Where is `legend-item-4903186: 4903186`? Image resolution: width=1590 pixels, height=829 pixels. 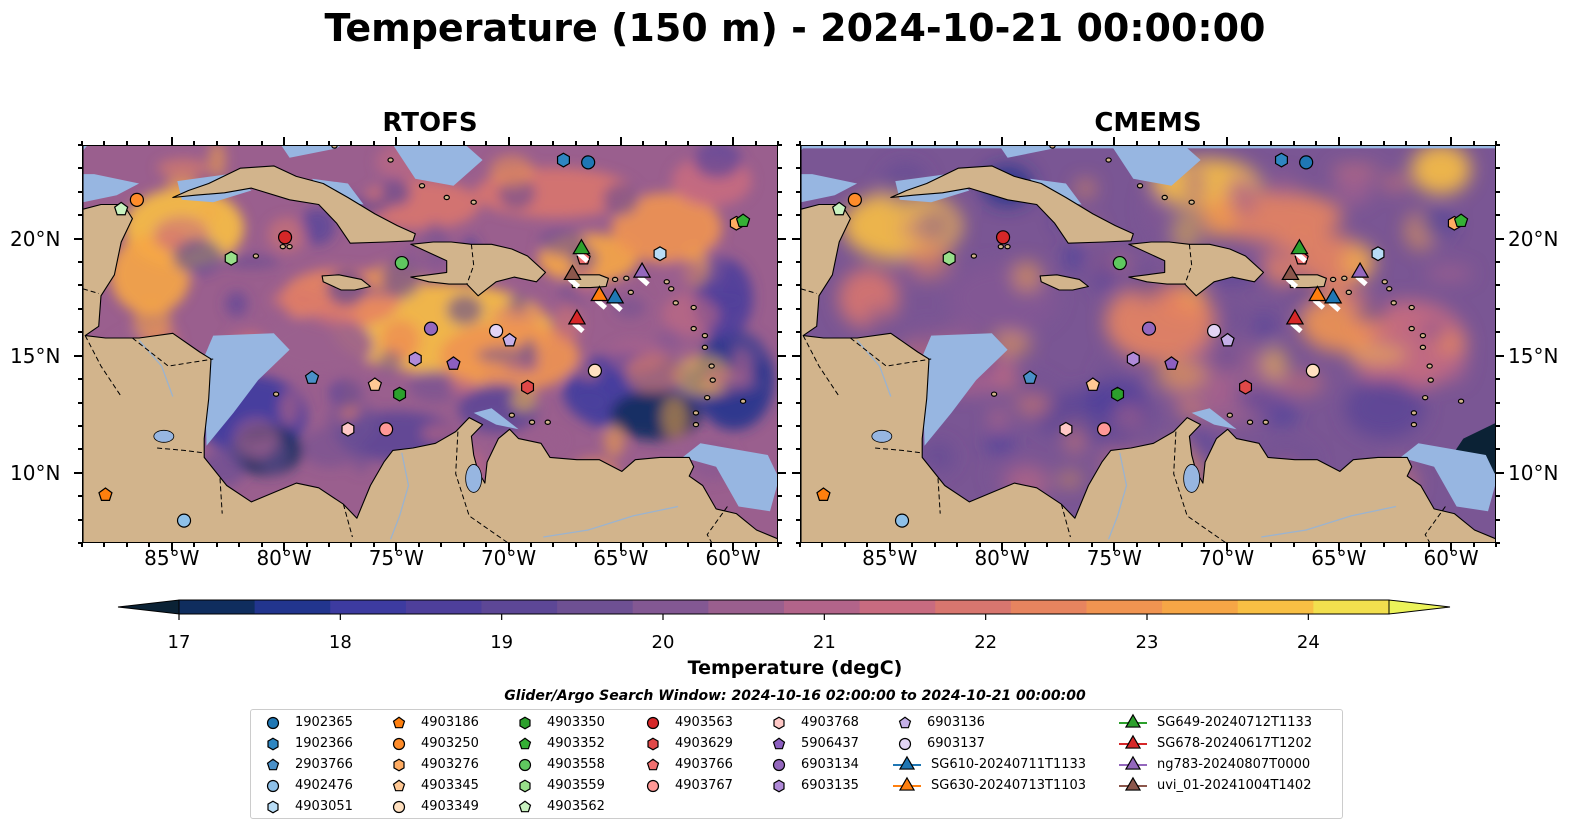 legend-item-4903186: 4903186 is located at coordinates (432, 722).